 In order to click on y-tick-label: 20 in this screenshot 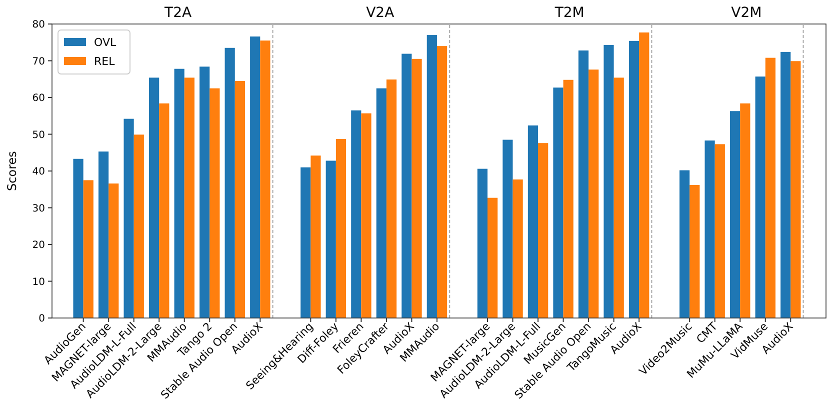, I will do `click(38, 245)`.